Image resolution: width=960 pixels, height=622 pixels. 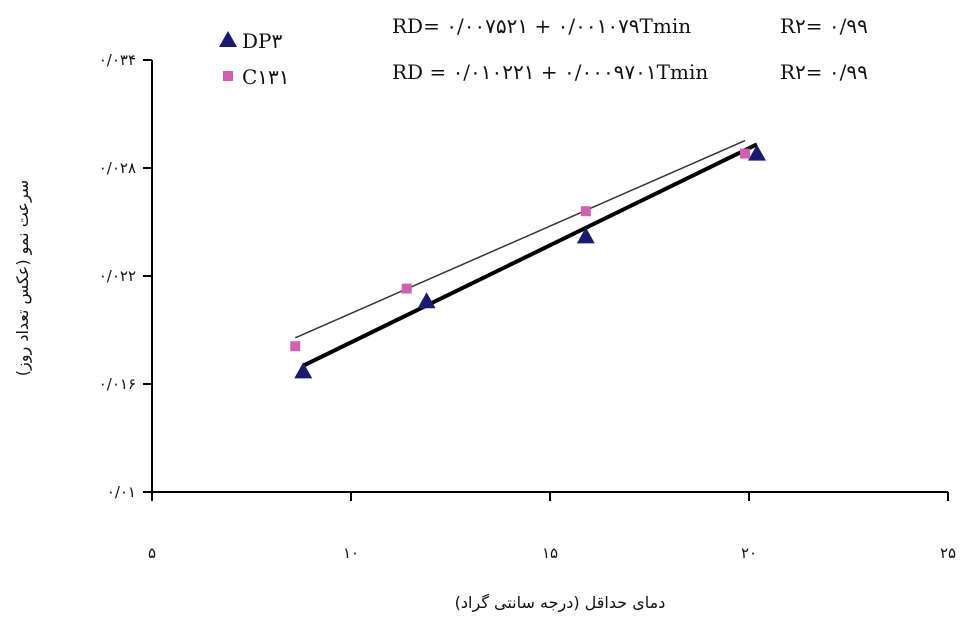 I want to click on equation-c131: RD = ۰/۰۱۰۲۲۱ + ۰/۰۰۰۹۷۰۱Tmin, so click(x=550, y=72).